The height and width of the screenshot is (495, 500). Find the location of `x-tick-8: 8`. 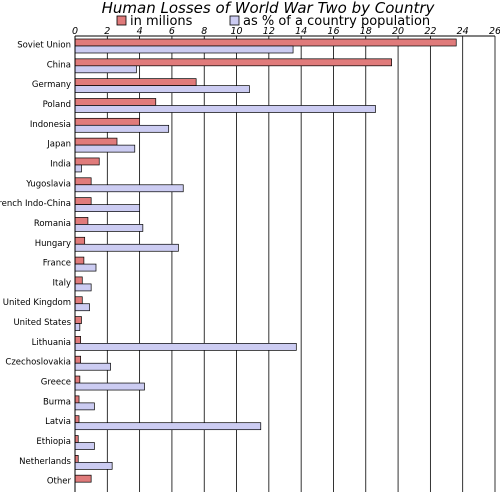

x-tick-8: 8 is located at coordinates (204, 31).